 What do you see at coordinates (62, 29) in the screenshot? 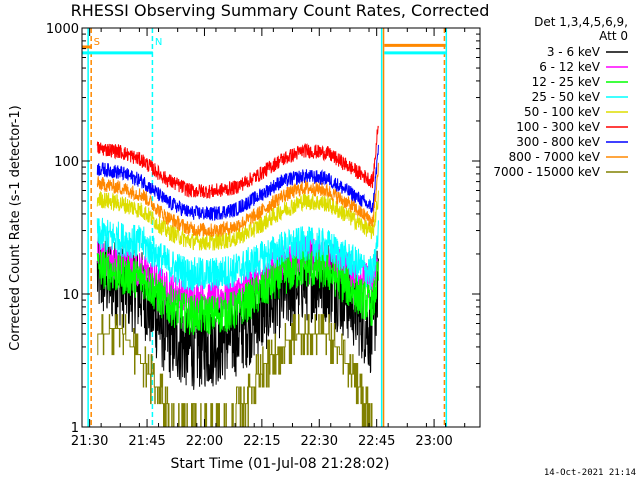
I see `y-tick-label: 1000` at bounding box center [62, 29].